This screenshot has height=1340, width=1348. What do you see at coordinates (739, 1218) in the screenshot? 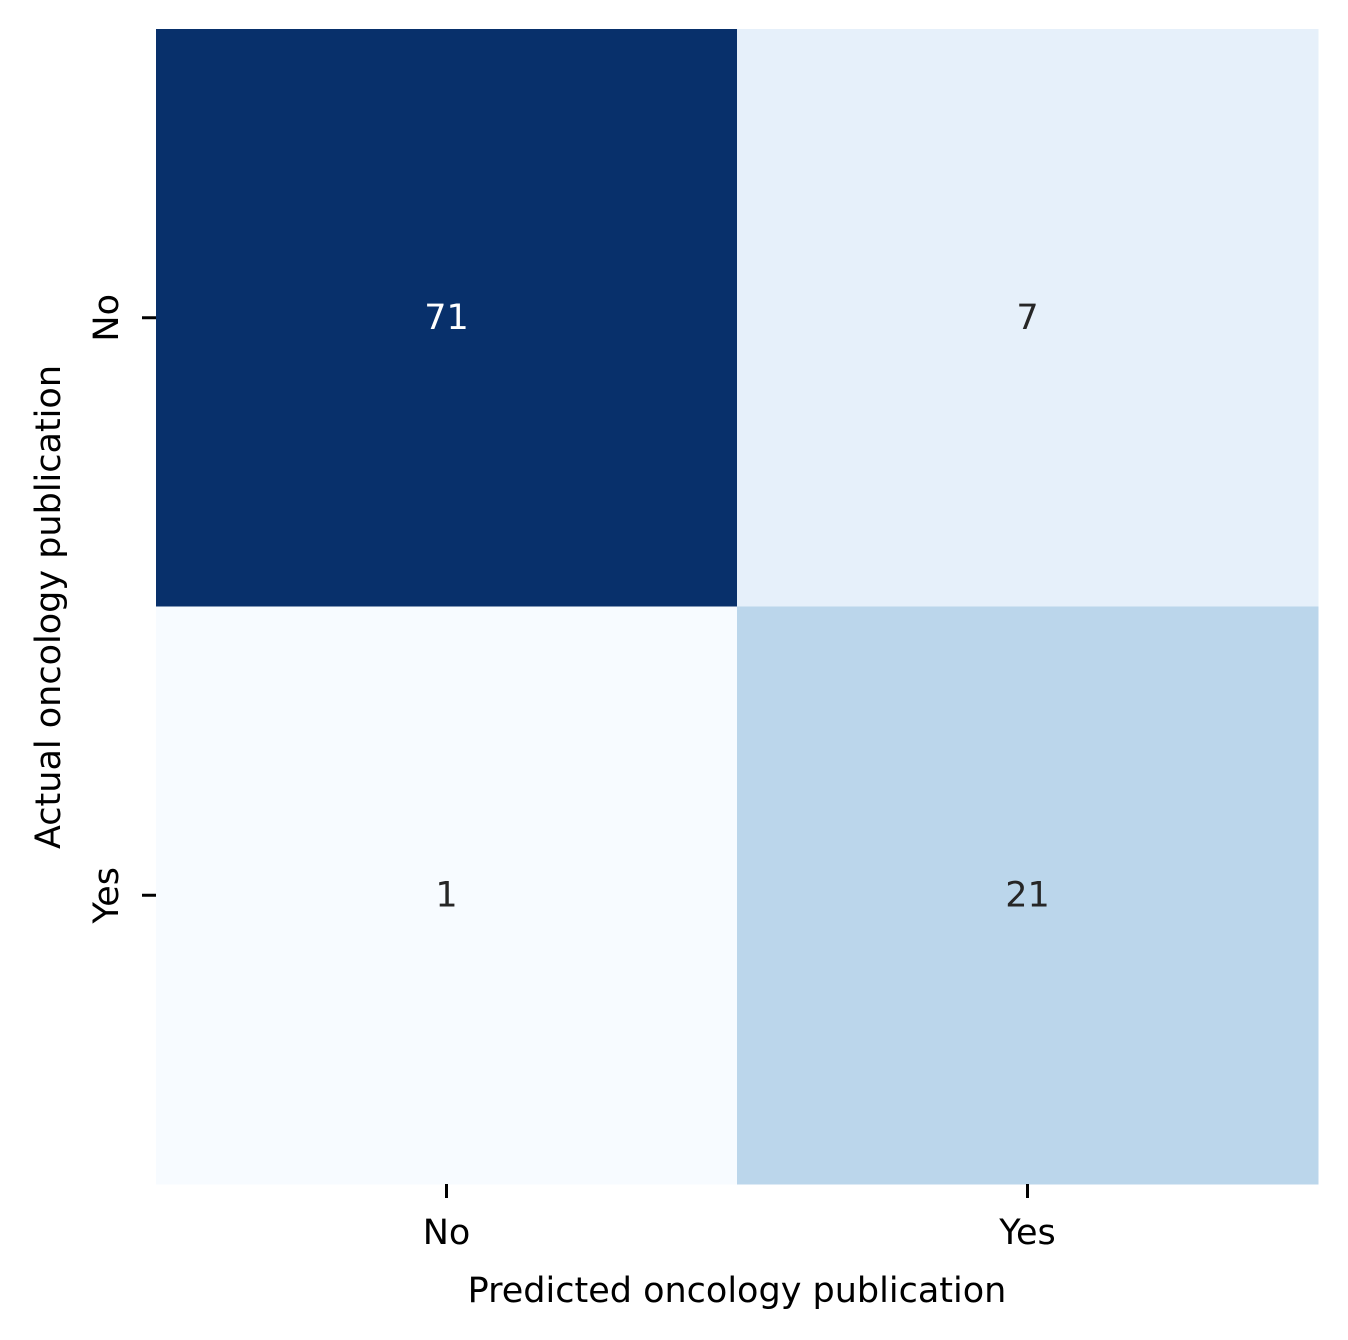
I see `x-axis-ticks: No Yes` at bounding box center [739, 1218].